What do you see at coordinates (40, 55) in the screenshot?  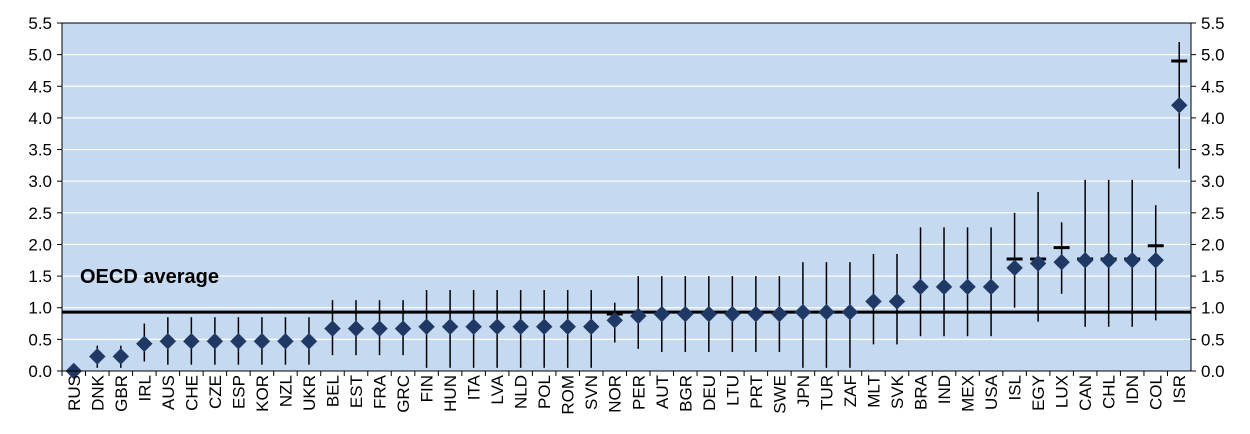 I see `y-tick-label-left: 5.0` at bounding box center [40, 55].